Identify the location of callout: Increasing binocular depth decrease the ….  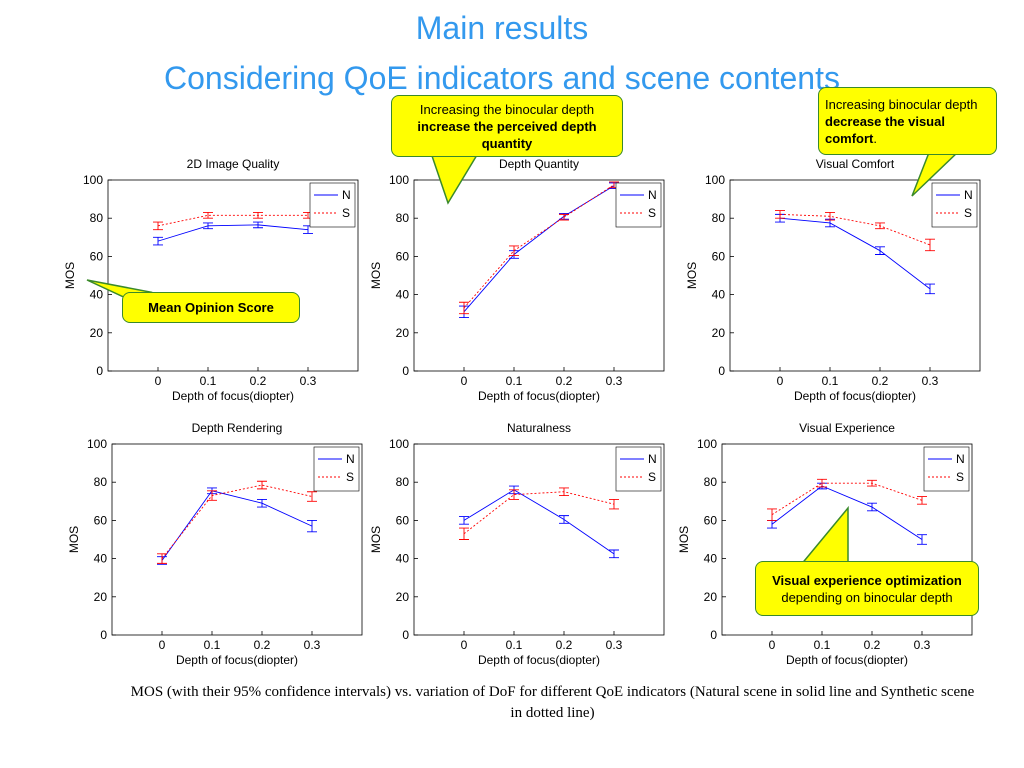
(907, 121).